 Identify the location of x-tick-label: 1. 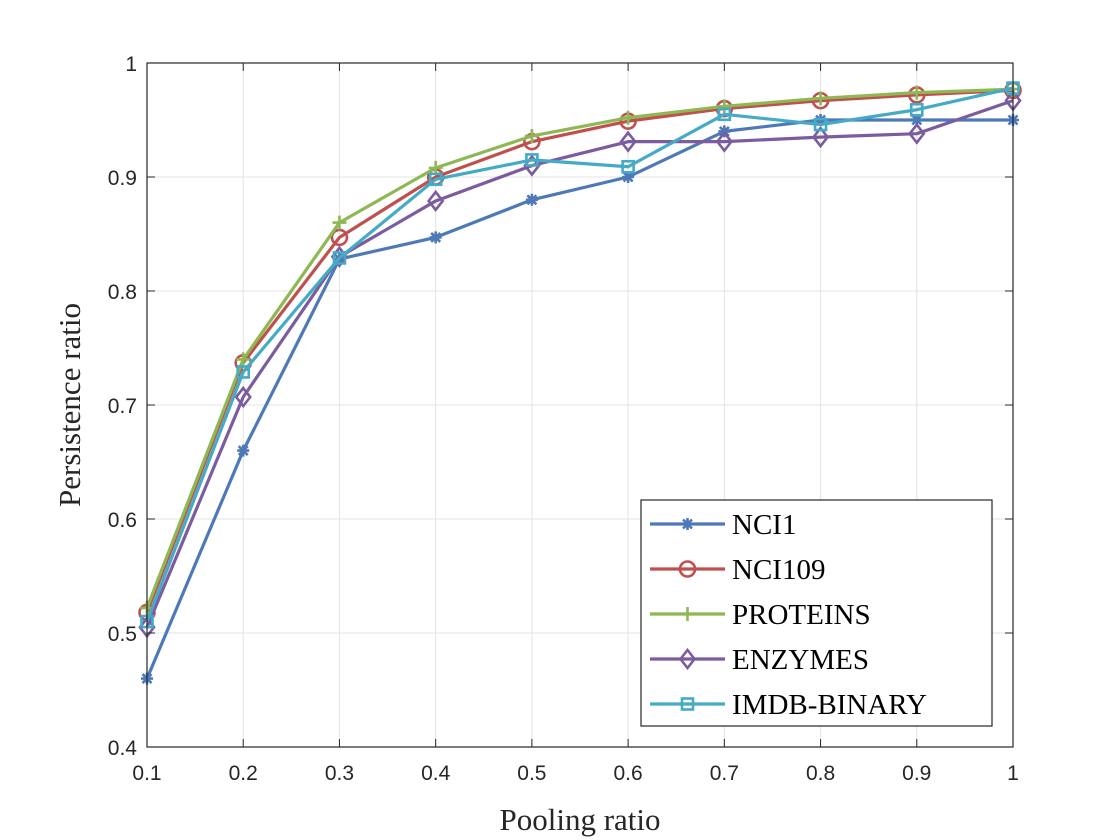
(1013, 773).